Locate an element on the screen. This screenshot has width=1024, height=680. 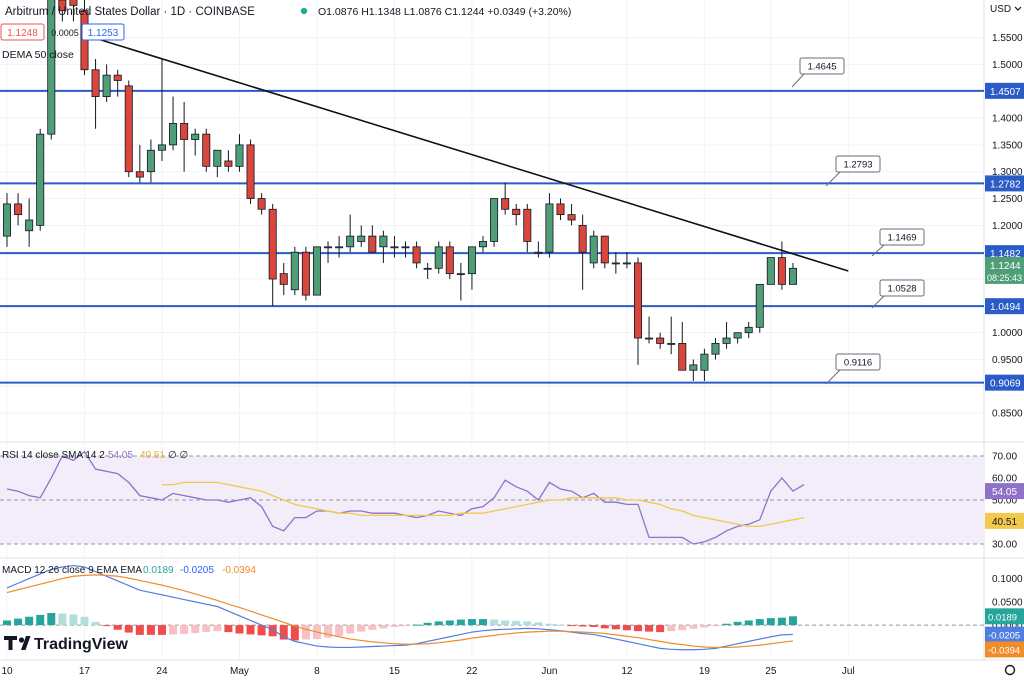
macd-hist-legend: 0.0189 is located at coordinates (158, 570).